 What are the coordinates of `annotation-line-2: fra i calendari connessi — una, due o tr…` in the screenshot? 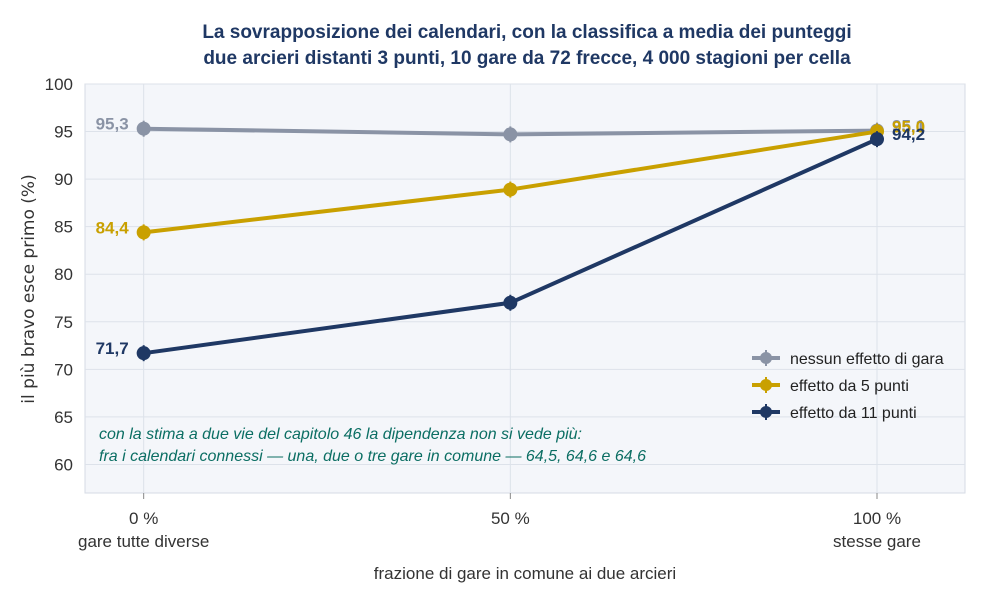 It's located at (372, 456).